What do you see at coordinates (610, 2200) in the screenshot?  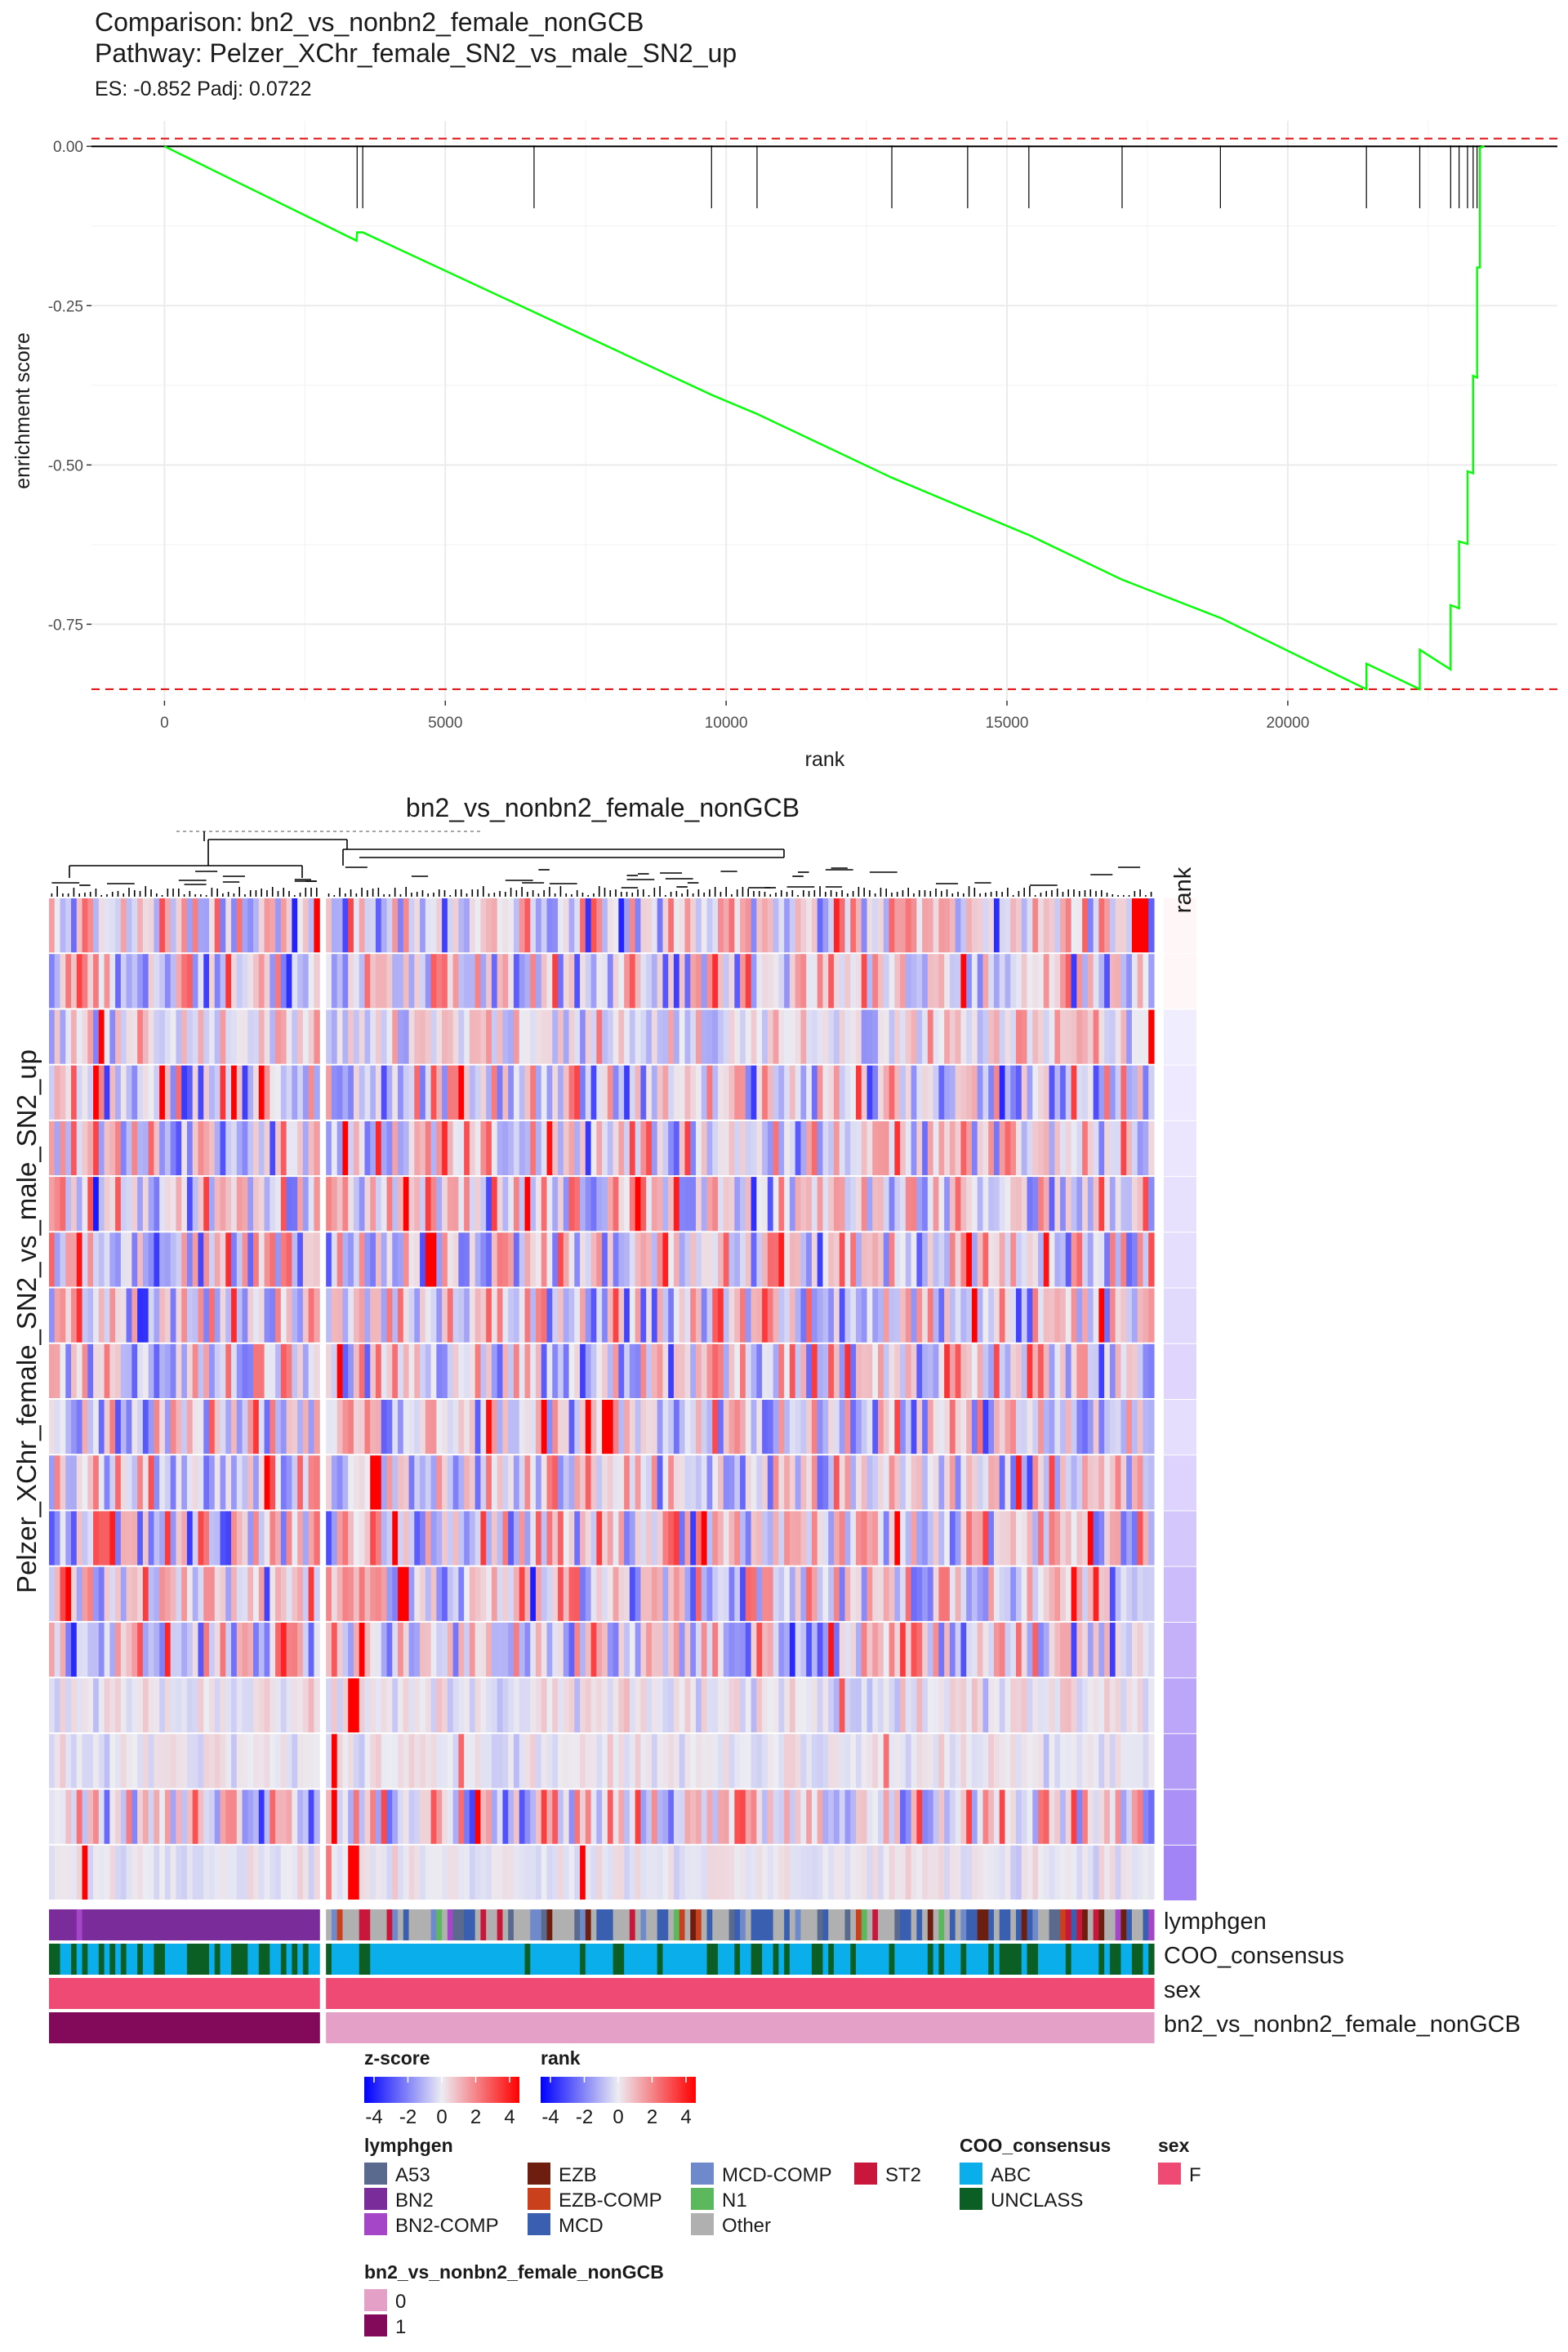 I see `legend-label: EZB-COMP` at bounding box center [610, 2200].